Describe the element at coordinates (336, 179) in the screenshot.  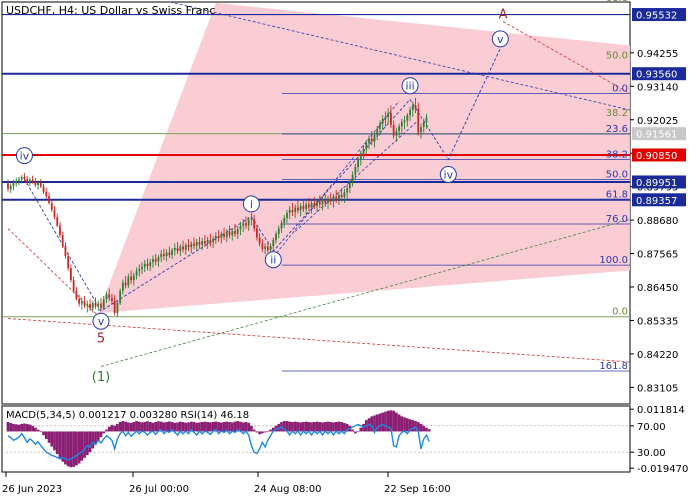
I see `wave-channel-a` at that location.